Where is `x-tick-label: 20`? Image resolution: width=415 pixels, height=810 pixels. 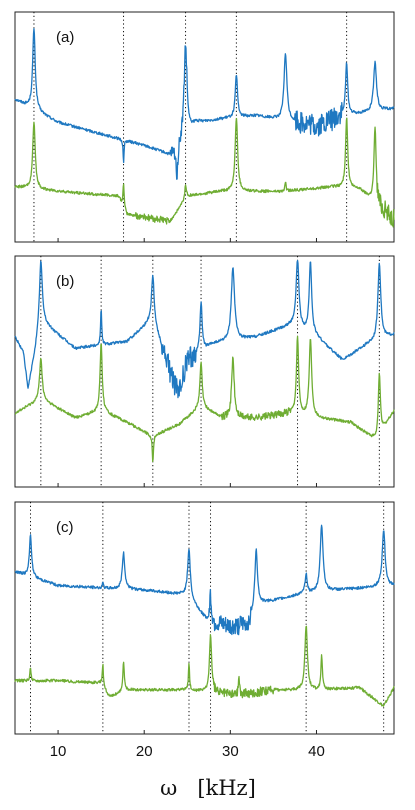
x-tick-label: 20 is located at coordinates (144, 751).